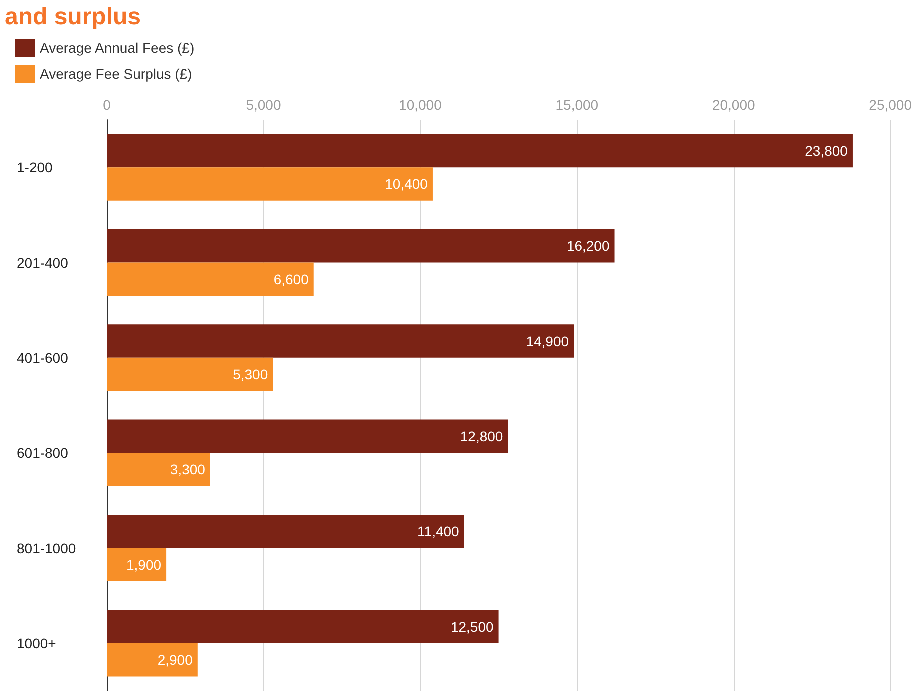  Describe the element at coordinates (36, 643) in the screenshot. I see `y-tick-label: 1000+` at that location.